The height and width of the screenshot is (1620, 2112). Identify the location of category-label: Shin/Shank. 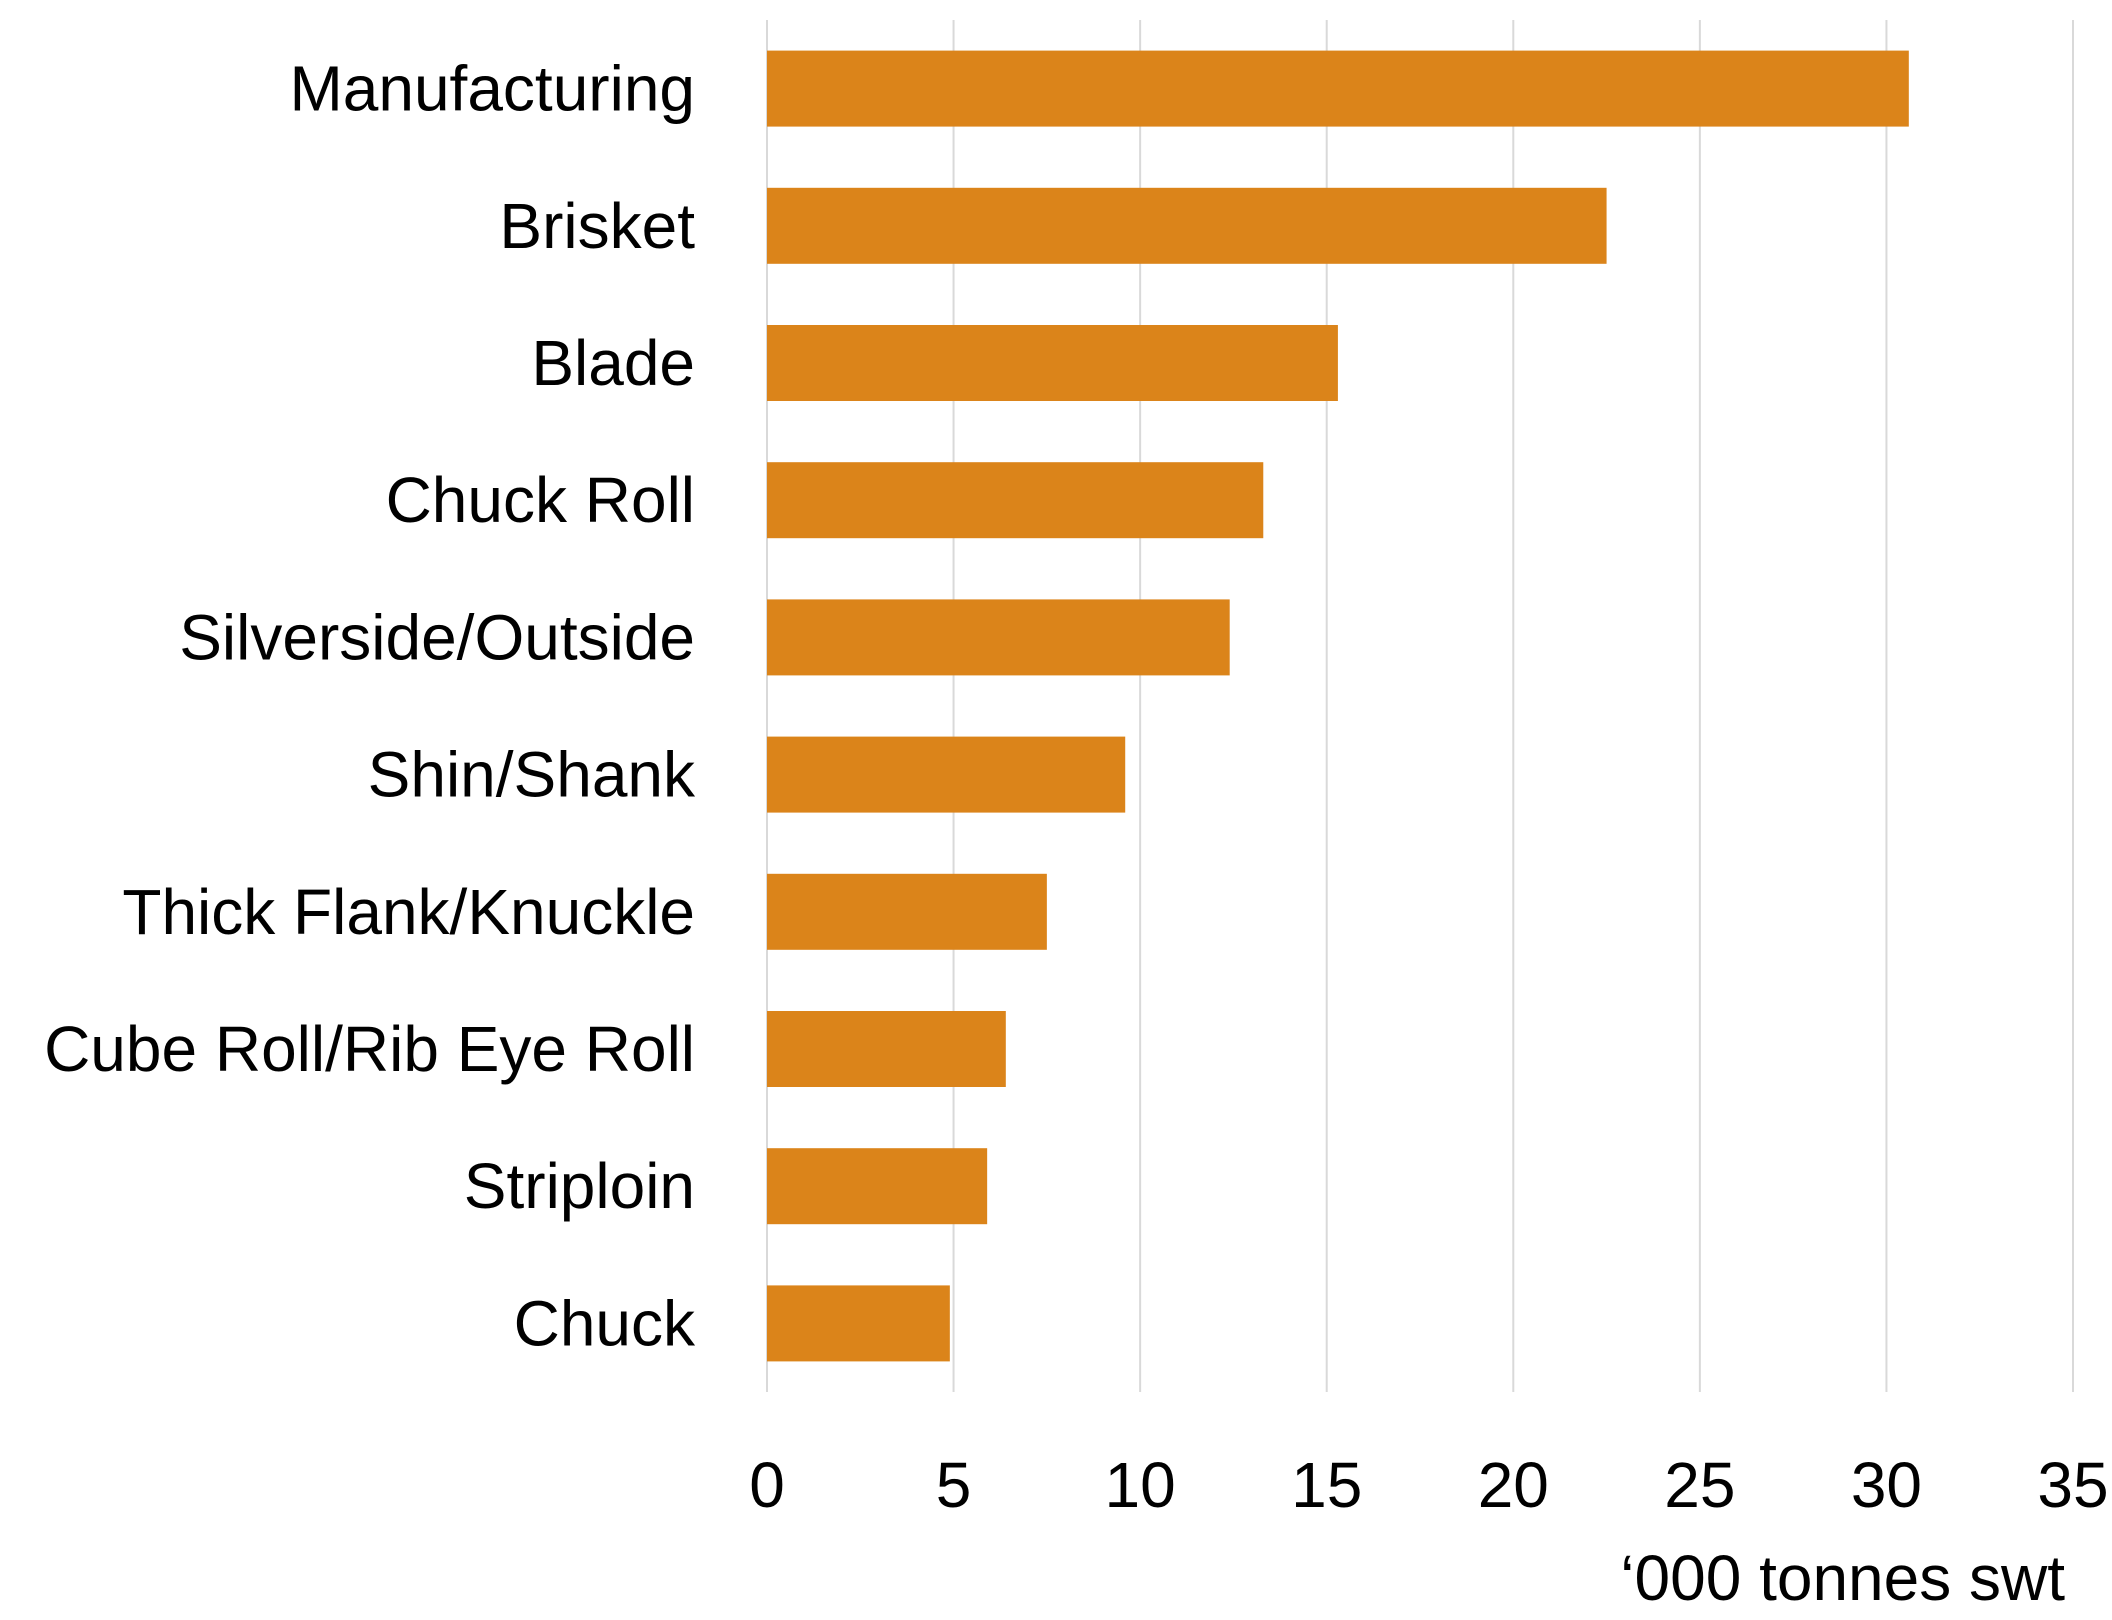
(532, 775).